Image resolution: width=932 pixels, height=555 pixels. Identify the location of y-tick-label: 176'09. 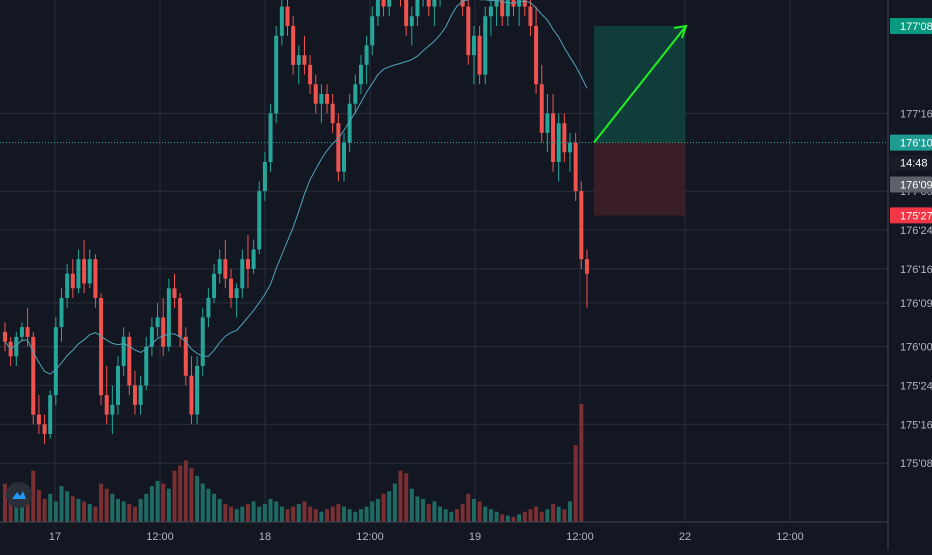
(916, 304).